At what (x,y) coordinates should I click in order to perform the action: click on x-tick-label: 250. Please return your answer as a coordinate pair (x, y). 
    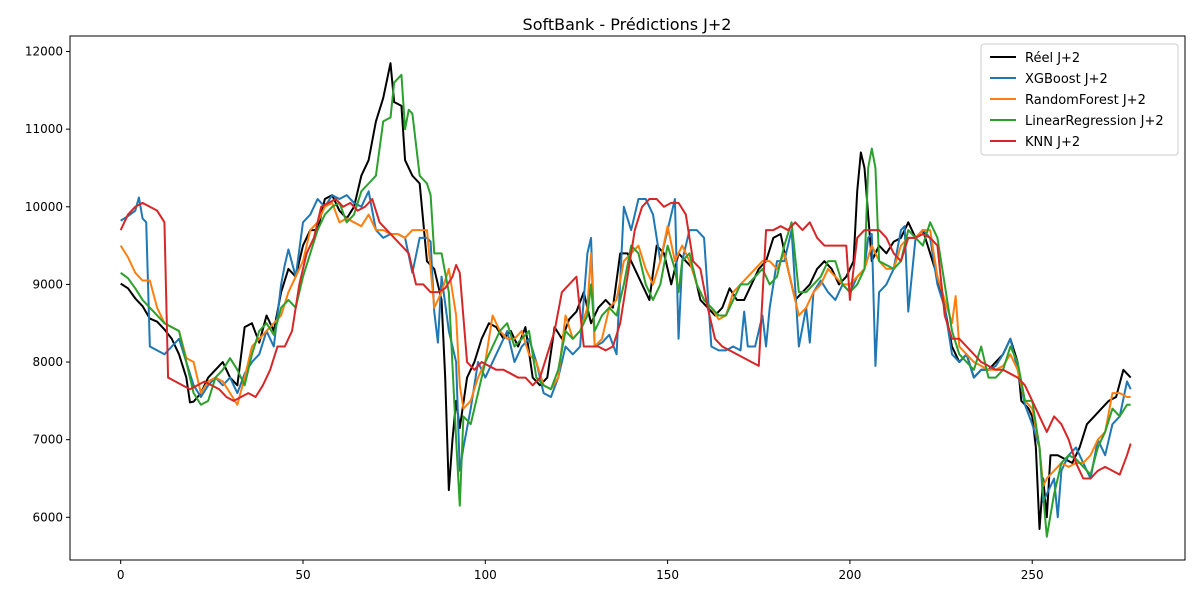
    Looking at the image, I should click on (1032, 575).